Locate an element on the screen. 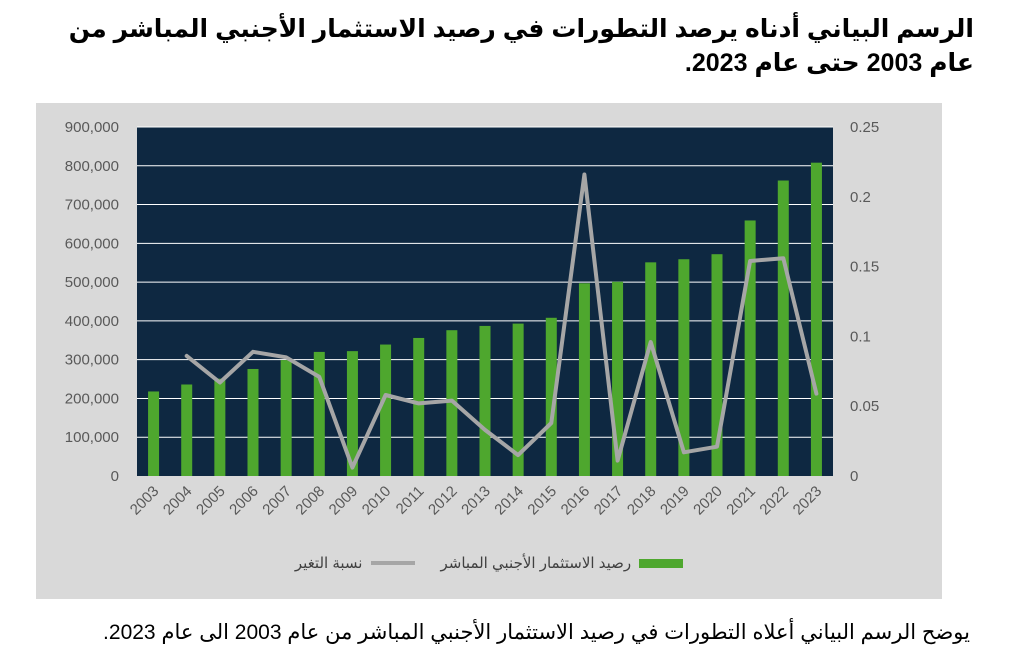 The image size is (1032, 657). legend-bar-swatch is located at coordinates (661, 563).